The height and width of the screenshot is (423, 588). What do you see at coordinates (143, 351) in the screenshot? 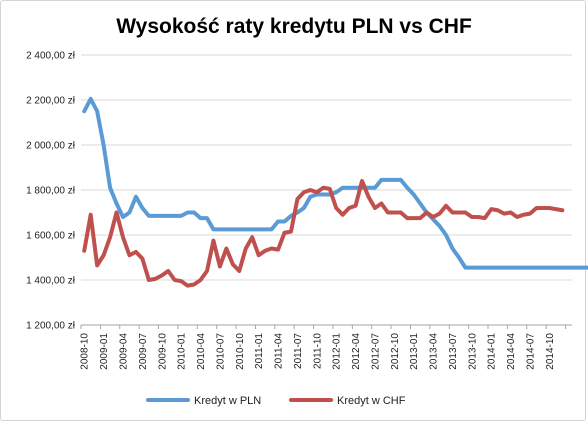
I see `x-tick-label: 2009-07` at bounding box center [143, 351].